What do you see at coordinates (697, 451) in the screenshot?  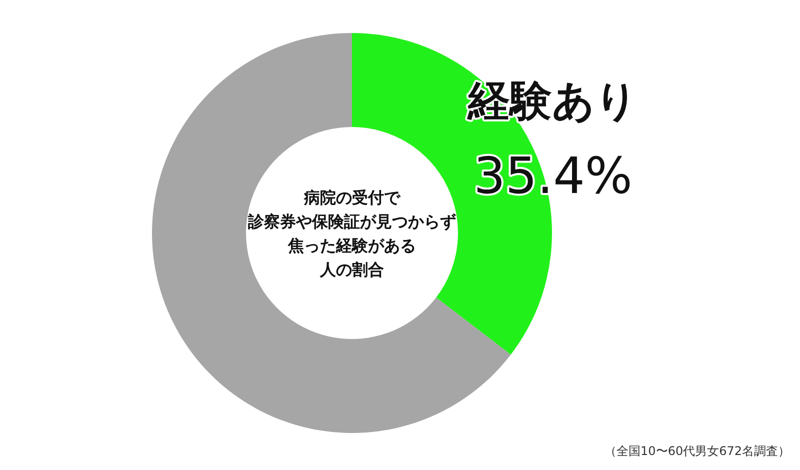 I see `text: （全国10〜60代男女672名調査）` at bounding box center [697, 451].